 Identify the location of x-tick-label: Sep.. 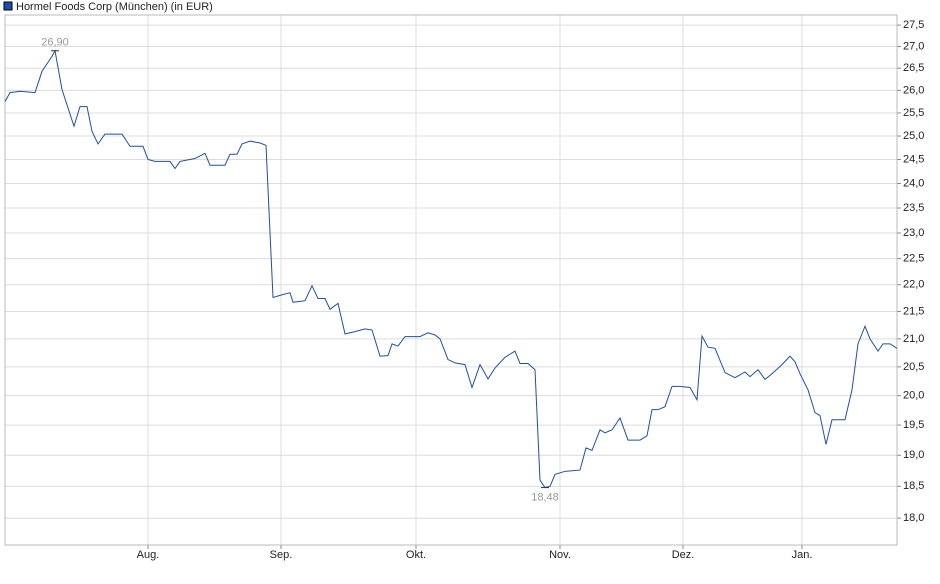
(281, 555).